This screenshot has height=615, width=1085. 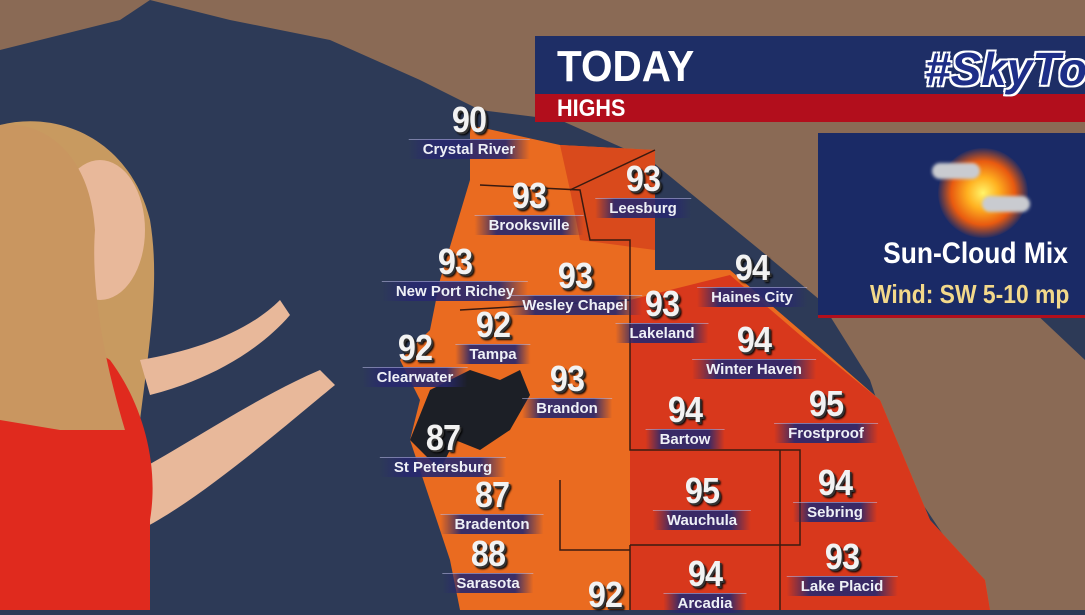 What do you see at coordinates (842, 586) in the screenshot?
I see `city-name: Lake Placid` at bounding box center [842, 586].